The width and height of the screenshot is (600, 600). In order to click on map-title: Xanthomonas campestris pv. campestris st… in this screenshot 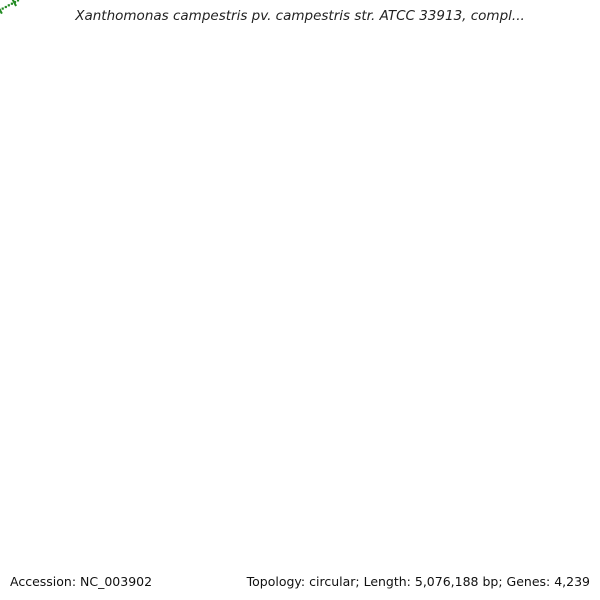, I will do `click(300, 16)`.